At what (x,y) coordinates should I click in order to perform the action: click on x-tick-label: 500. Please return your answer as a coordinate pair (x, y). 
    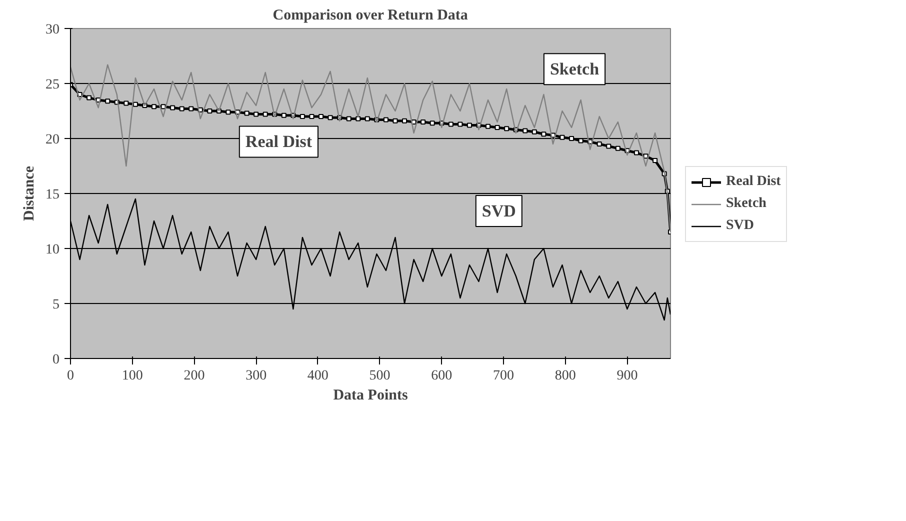
    Looking at the image, I should click on (379, 376).